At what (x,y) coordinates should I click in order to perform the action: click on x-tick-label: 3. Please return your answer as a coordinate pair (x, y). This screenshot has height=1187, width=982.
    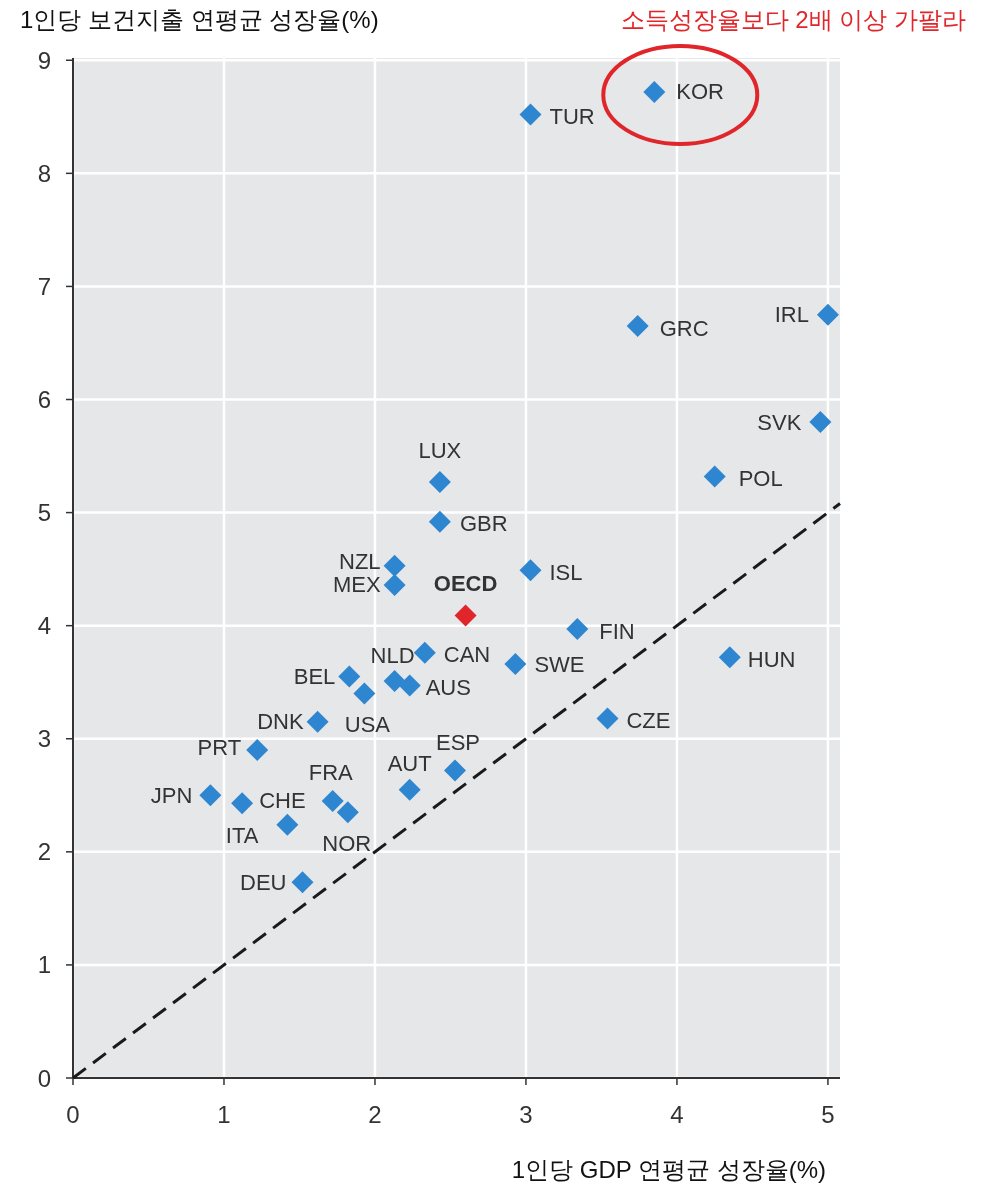
    Looking at the image, I should click on (526, 1114).